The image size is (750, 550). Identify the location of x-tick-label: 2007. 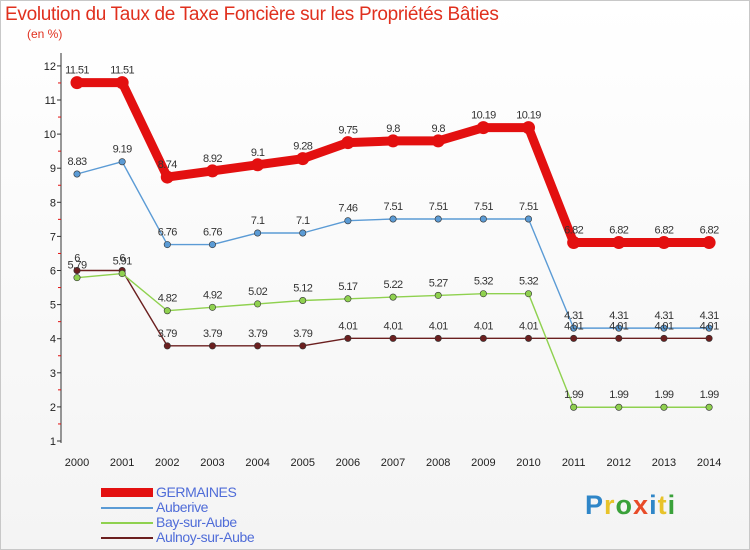
(393, 463).